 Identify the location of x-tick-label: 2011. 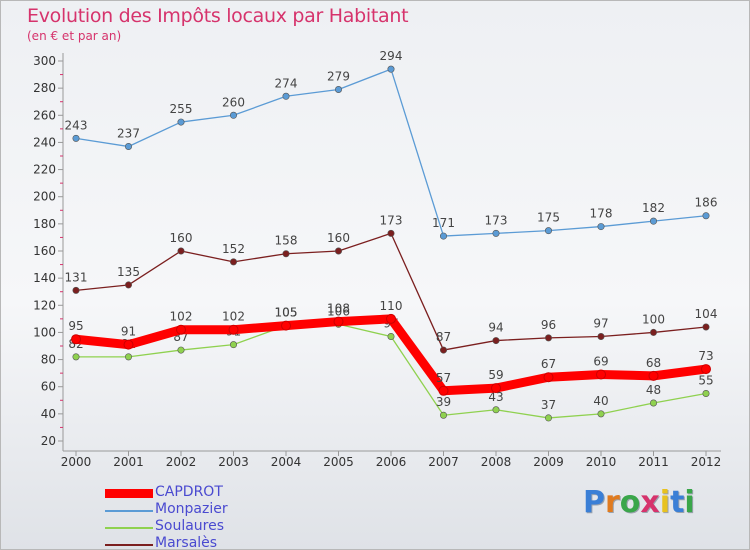
(653, 462).